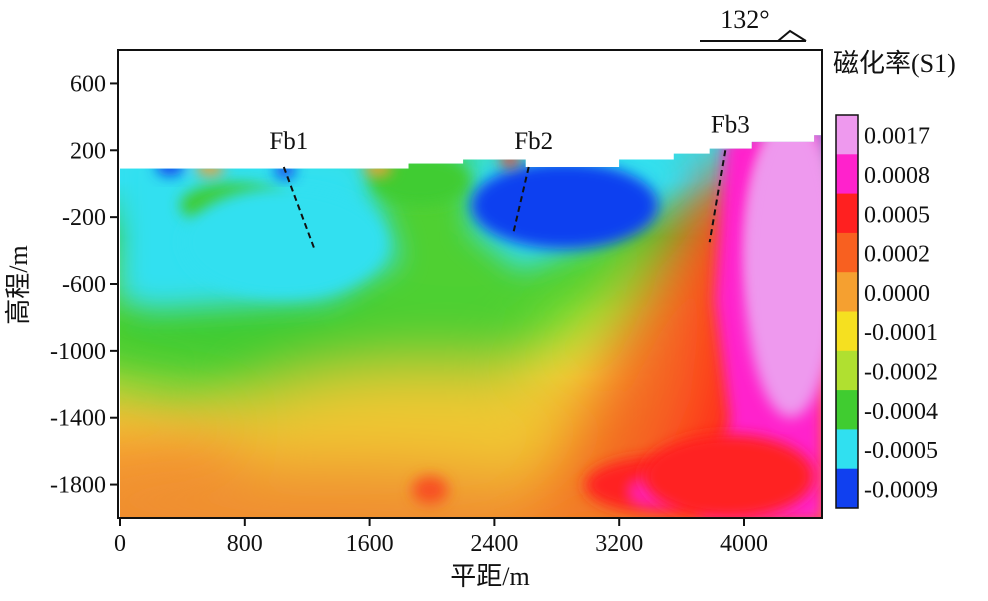 The width and height of the screenshot is (988, 601). Describe the element at coordinates (78, 419) in the screenshot. I see `y-tick-label: -1400` at that location.